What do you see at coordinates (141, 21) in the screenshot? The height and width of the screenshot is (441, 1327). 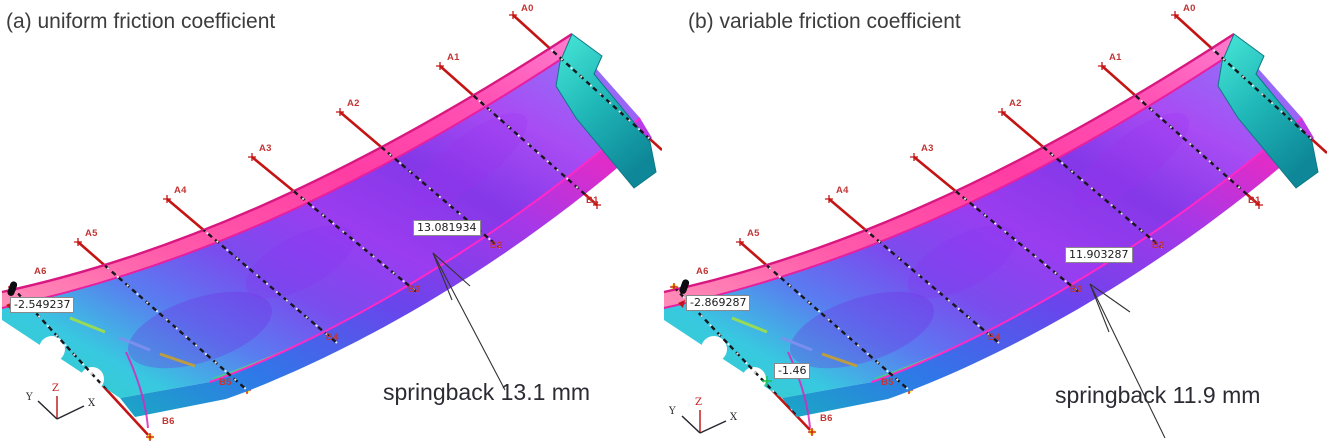 I see `panel-caption: (a) uniform friction coefficient` at bounding box center [141, 21].